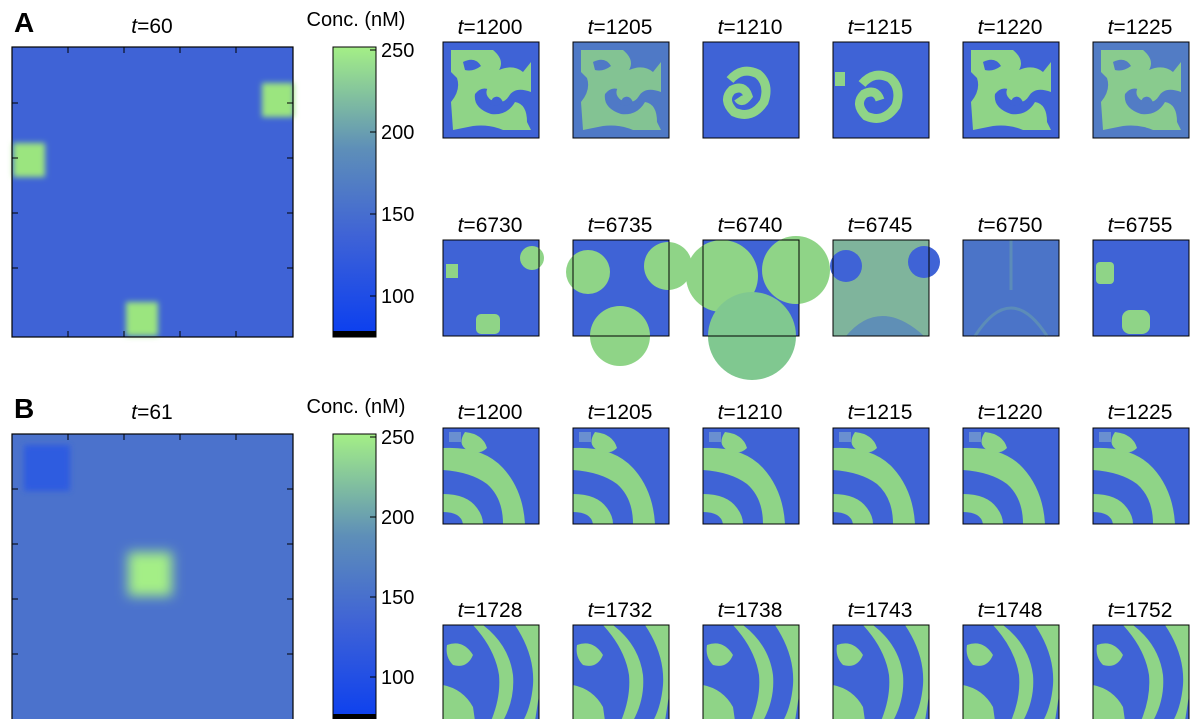  Describe the element at coordinates (621, 659) in the screenshot. I see `snapshot-tile: t=1732` at that location.